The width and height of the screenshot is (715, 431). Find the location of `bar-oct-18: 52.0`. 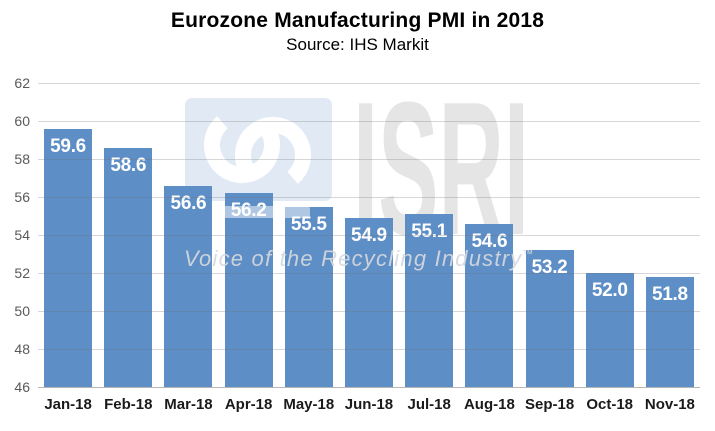

bar-oct-18: 52.0 is located at coordinates (609, 330).